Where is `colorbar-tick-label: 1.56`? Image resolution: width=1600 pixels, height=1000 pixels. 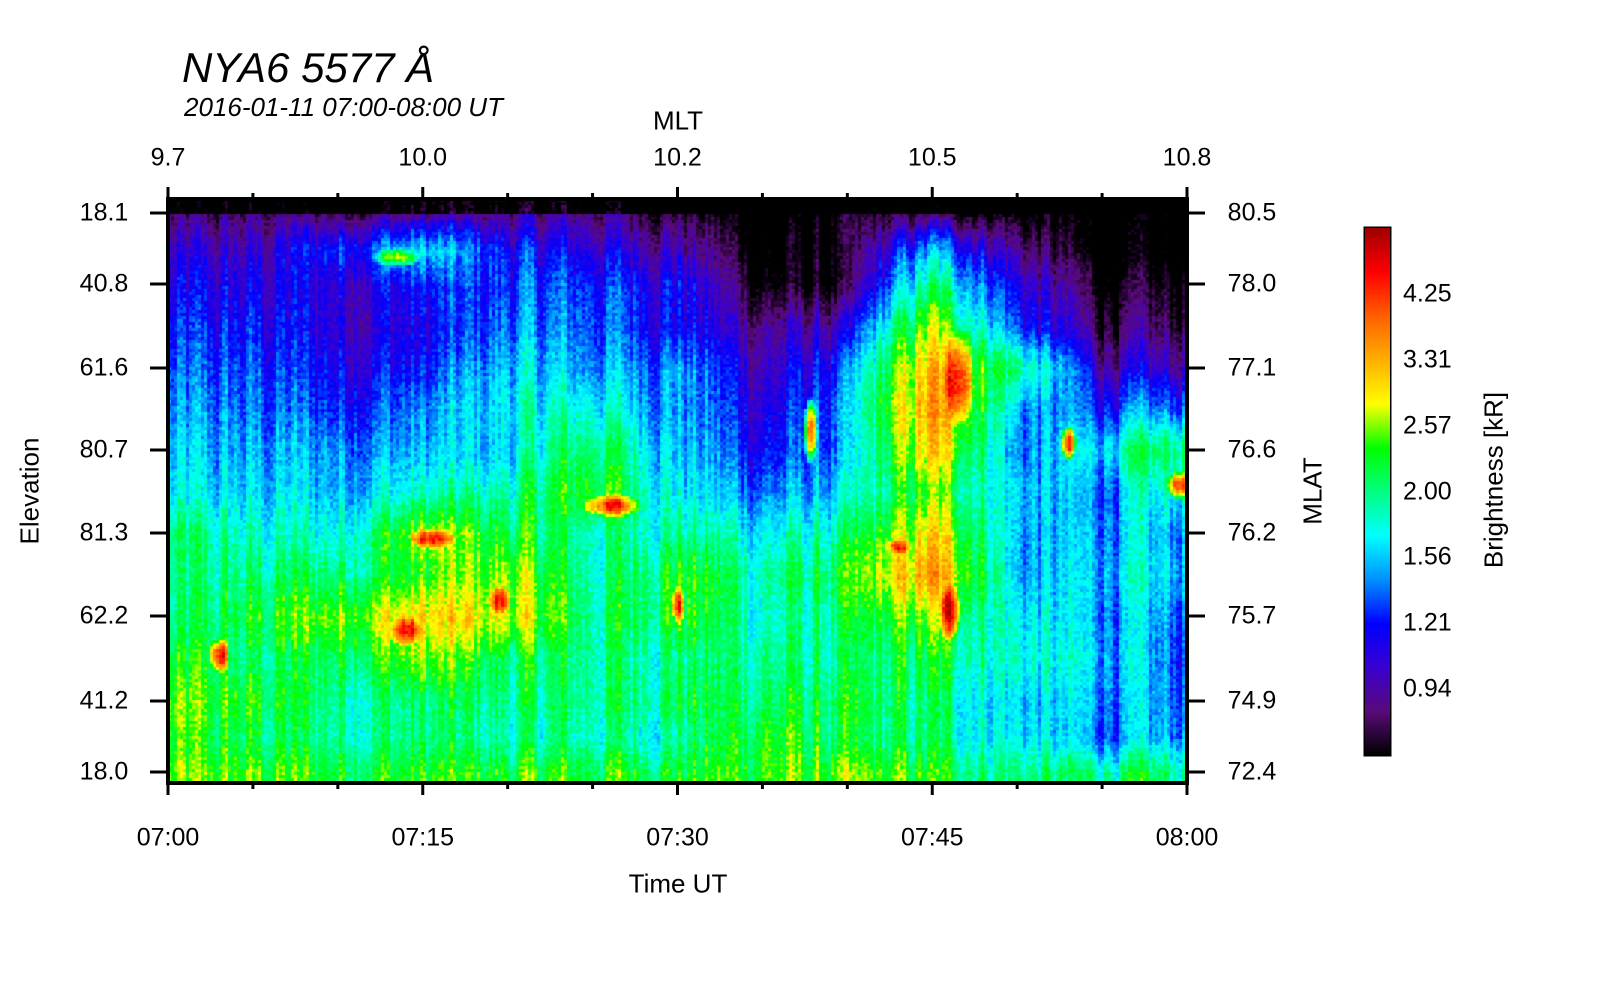 colorbar-tick-label: 1.56 is located at coordinates (1427, 556).